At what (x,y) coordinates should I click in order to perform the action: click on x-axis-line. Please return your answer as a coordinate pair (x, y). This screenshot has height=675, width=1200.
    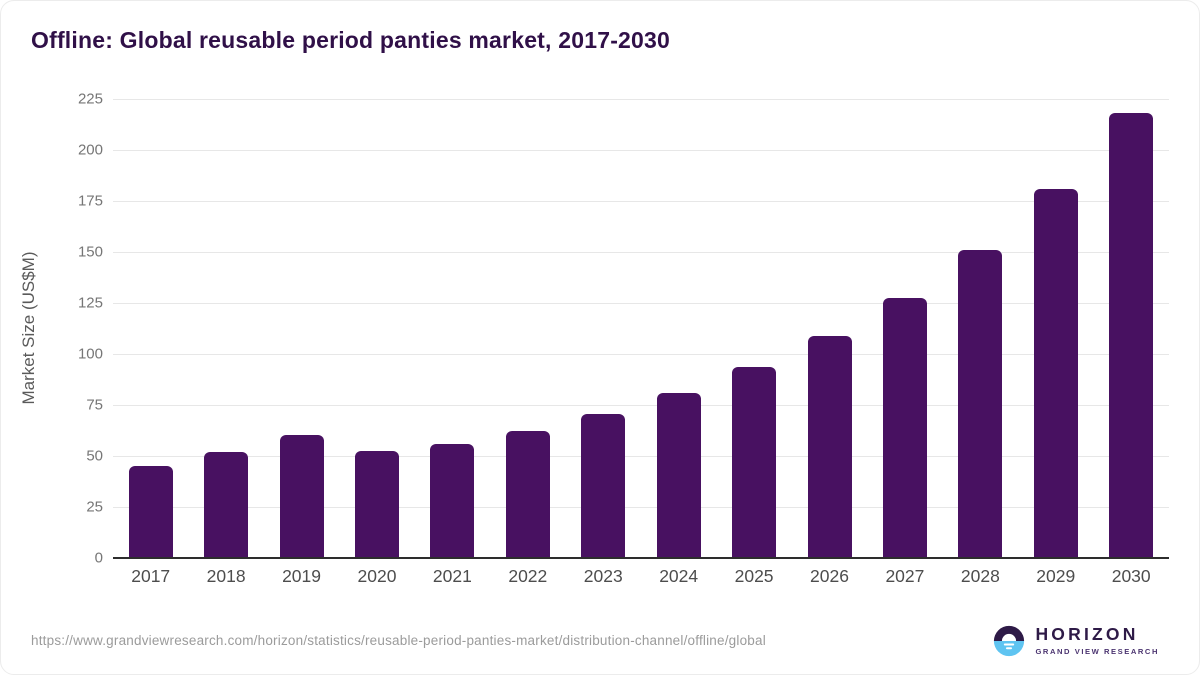
    Looking at the image, I should click on (641, 558).